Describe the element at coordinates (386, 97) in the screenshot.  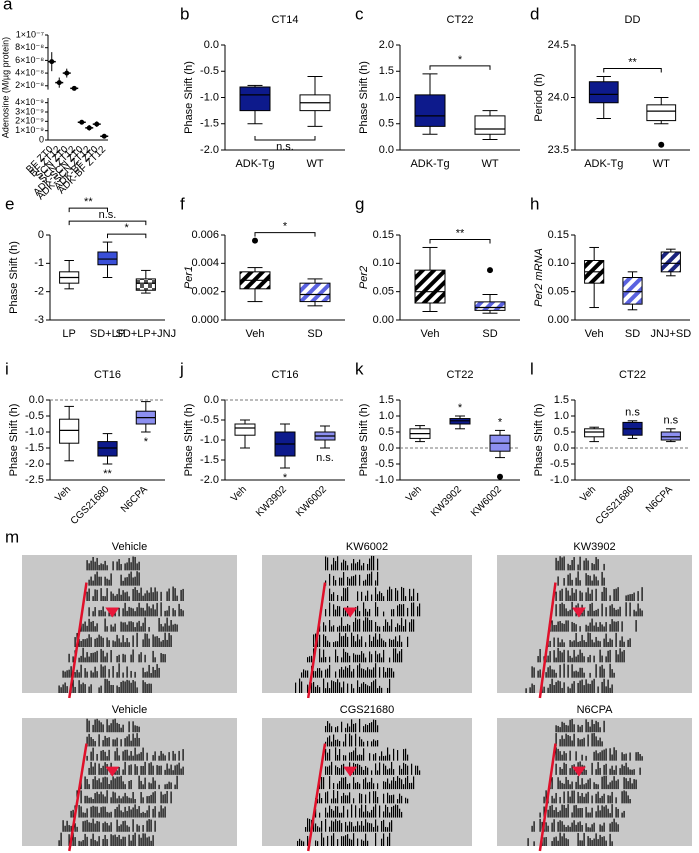
I see `y-tick-label: 1.0` at that location.